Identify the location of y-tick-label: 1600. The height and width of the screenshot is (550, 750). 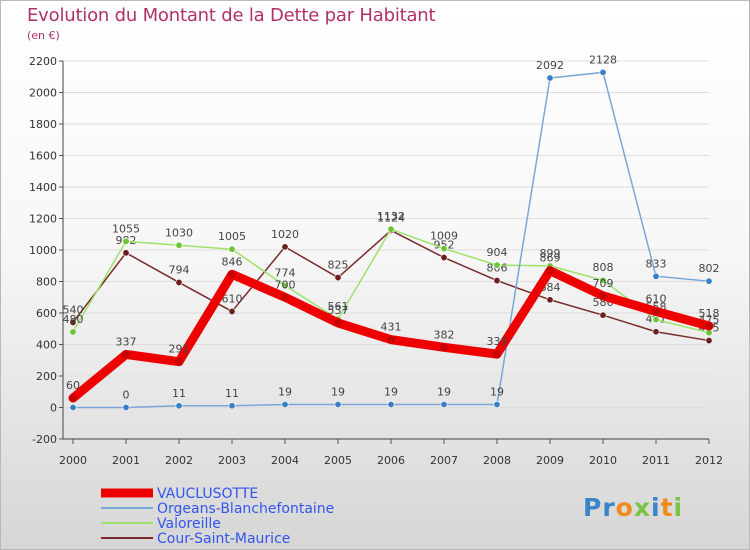
(43, 156).